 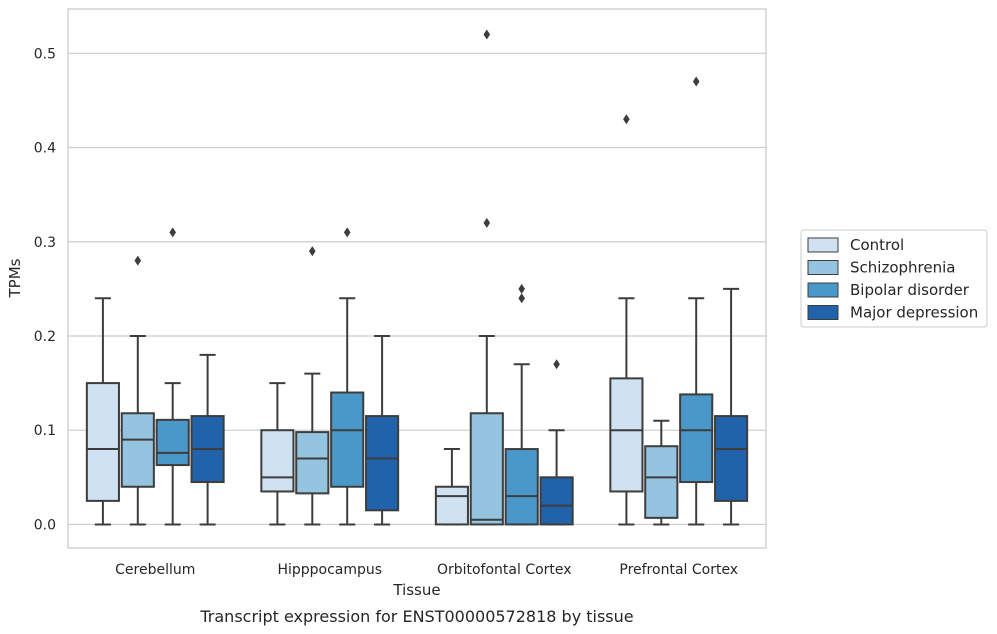 I want to click on x-tick-label: Cerebellum, so click(x=155, y=570).